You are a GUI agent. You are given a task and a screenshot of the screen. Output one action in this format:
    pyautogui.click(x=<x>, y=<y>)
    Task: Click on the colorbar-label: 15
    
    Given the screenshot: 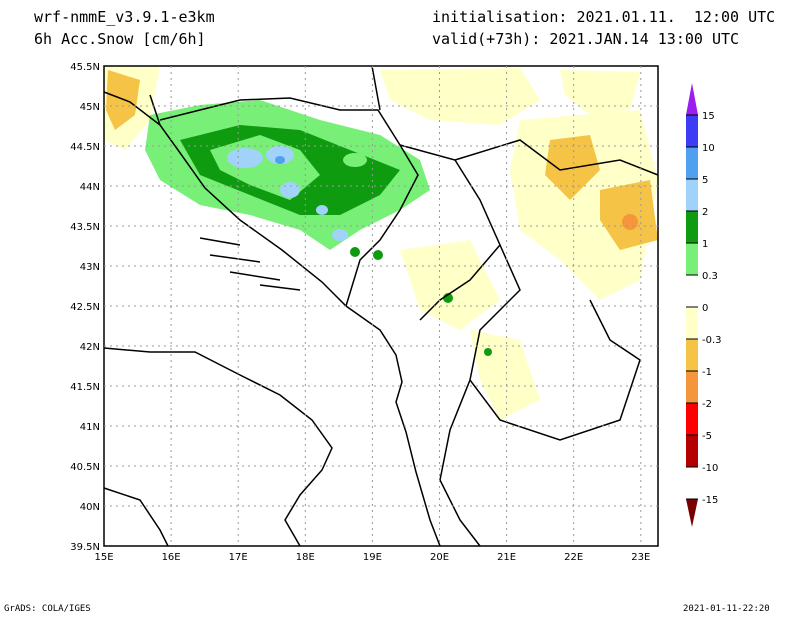 What is the action you would take?
    pyautogui.click(x=708, y=116)
    